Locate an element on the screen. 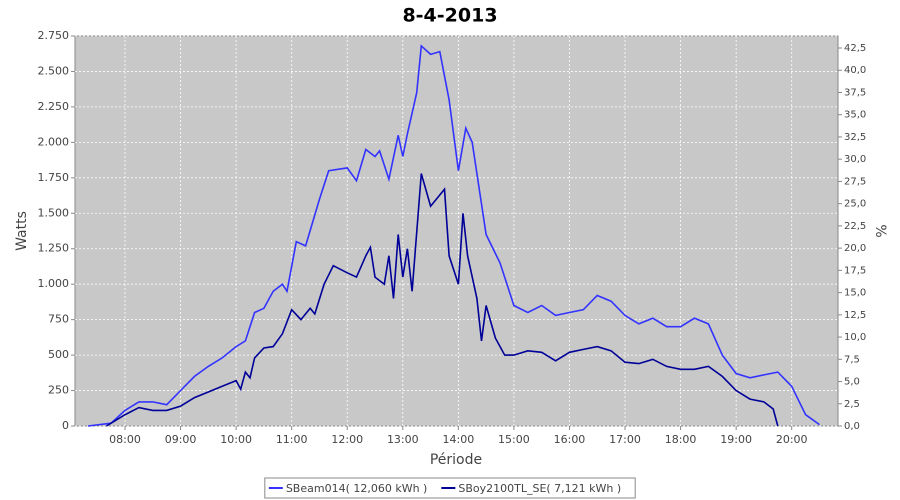 The height and width of the screenshot is (500, 900). y2-tick-label: 40,0 is located at coordinates (855, 70).